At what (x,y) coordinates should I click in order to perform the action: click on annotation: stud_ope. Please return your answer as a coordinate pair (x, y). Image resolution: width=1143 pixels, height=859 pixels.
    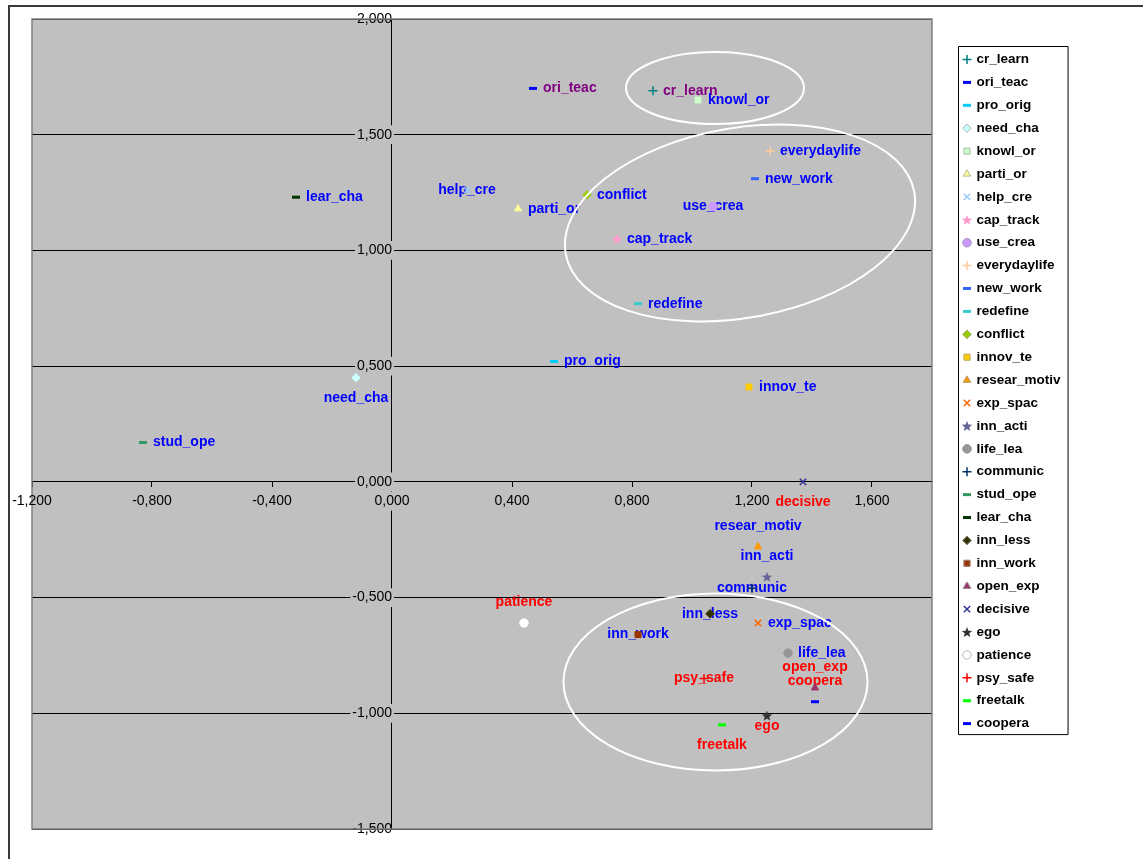
    Looking at the image, I should click on (184, 441).